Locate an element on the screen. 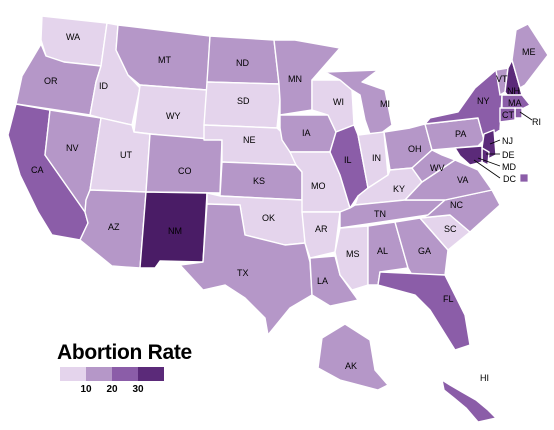 The image size is (554, 430). state-label-nc: NC is located at coordinates (456, 205).